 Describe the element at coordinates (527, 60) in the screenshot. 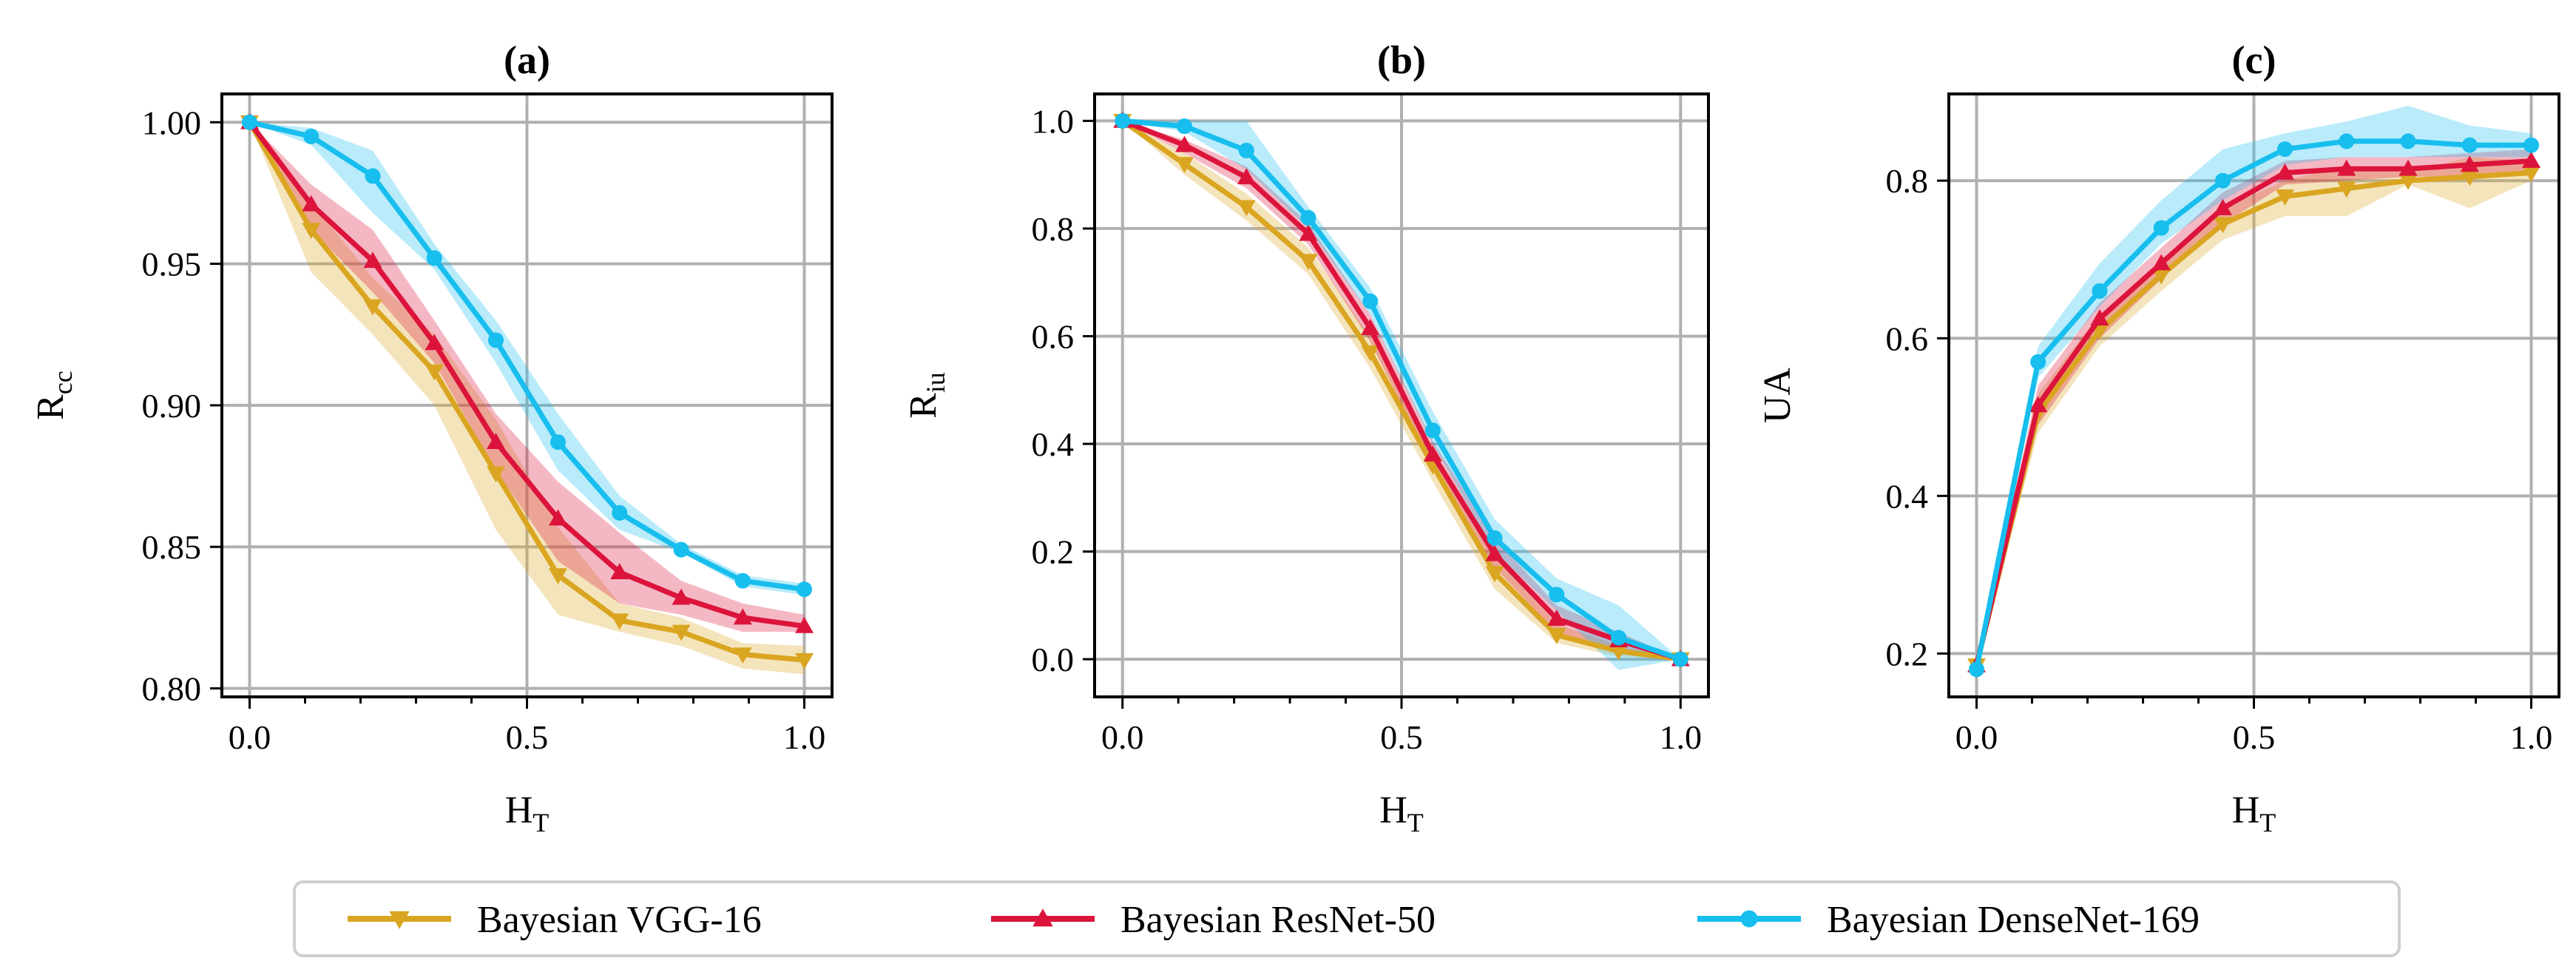

I see `panel-title: (a)` at that location.